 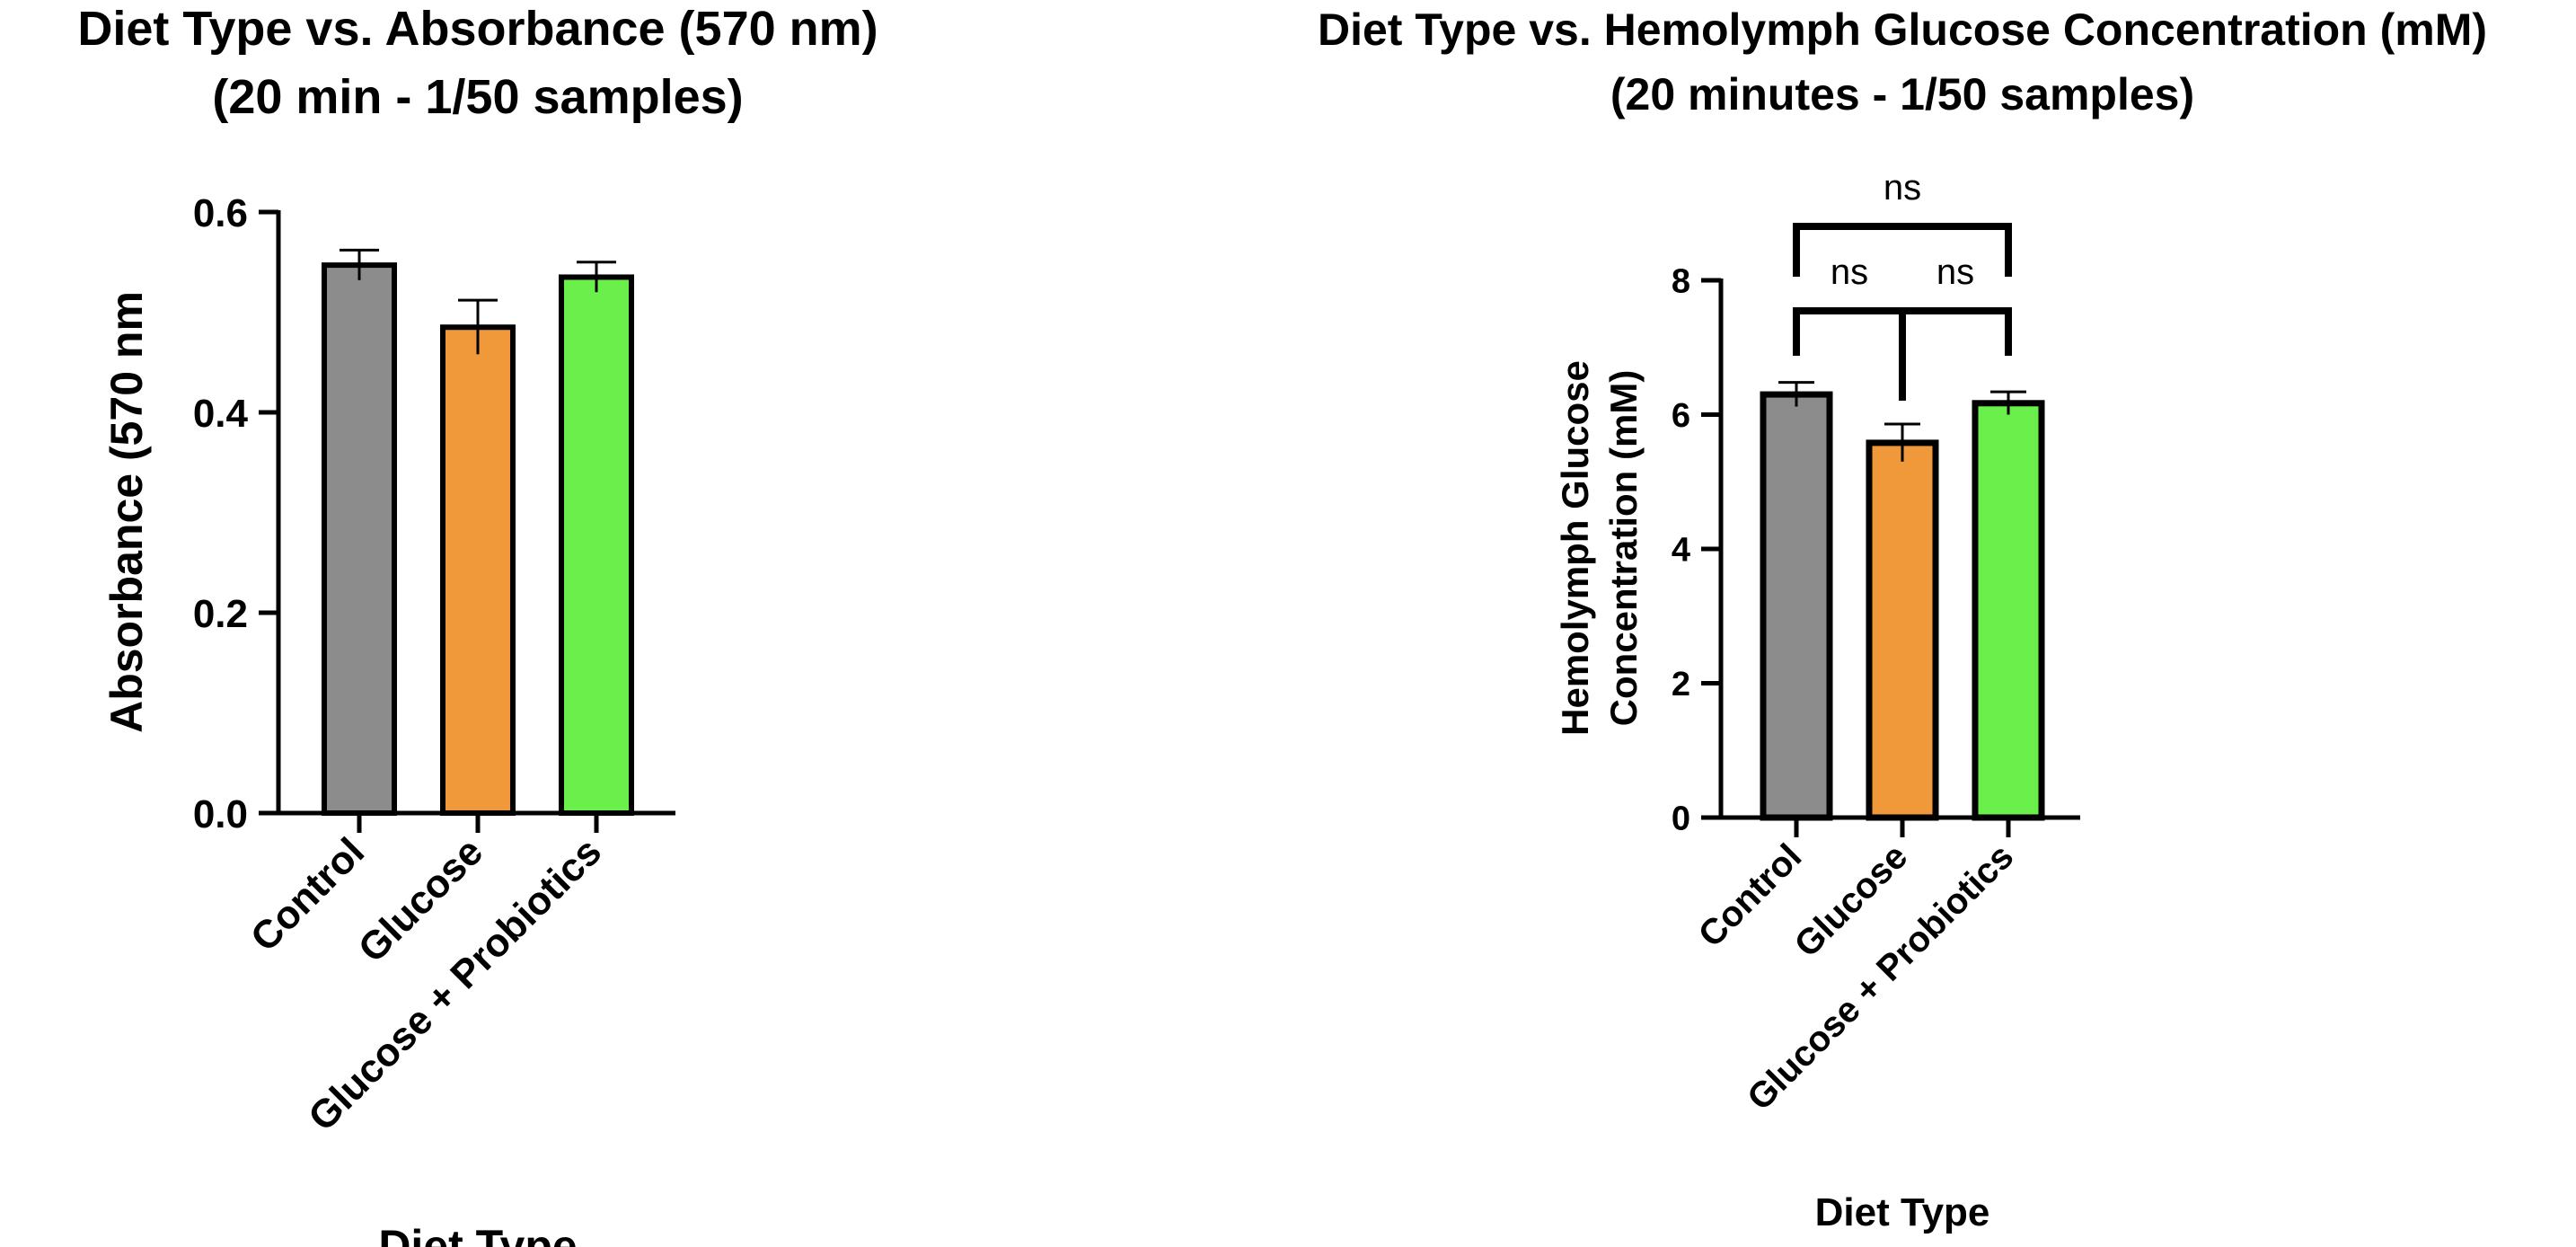 I want to click on chart2-x-axis-label: Diet Type, so click(x=1902, y=1212).